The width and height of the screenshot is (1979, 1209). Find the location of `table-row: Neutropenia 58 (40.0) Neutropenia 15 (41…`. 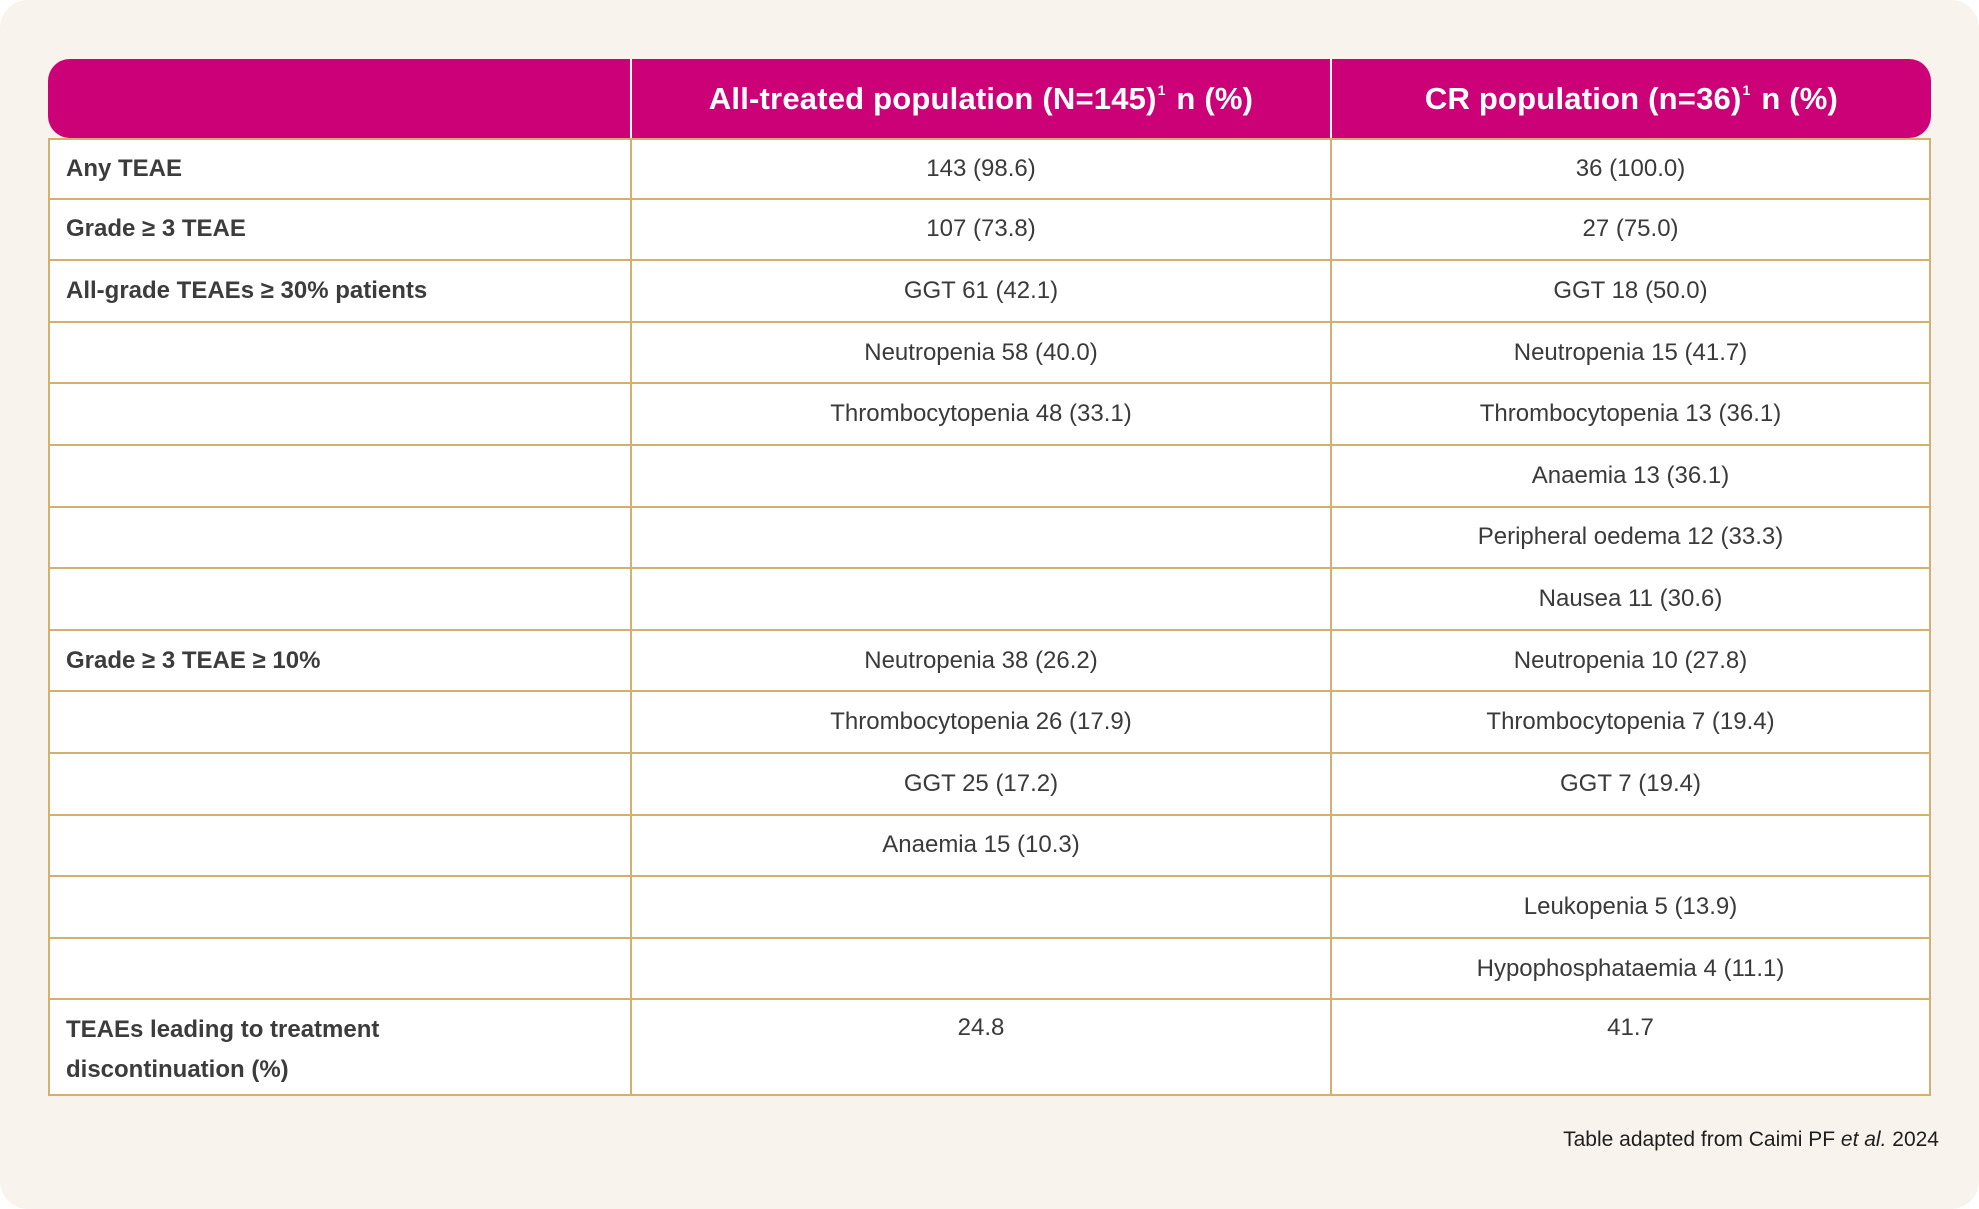

table-row: Neutropenia 58 (40.0) Neutropenia 15 (41… is located at coordinates (989, 353).